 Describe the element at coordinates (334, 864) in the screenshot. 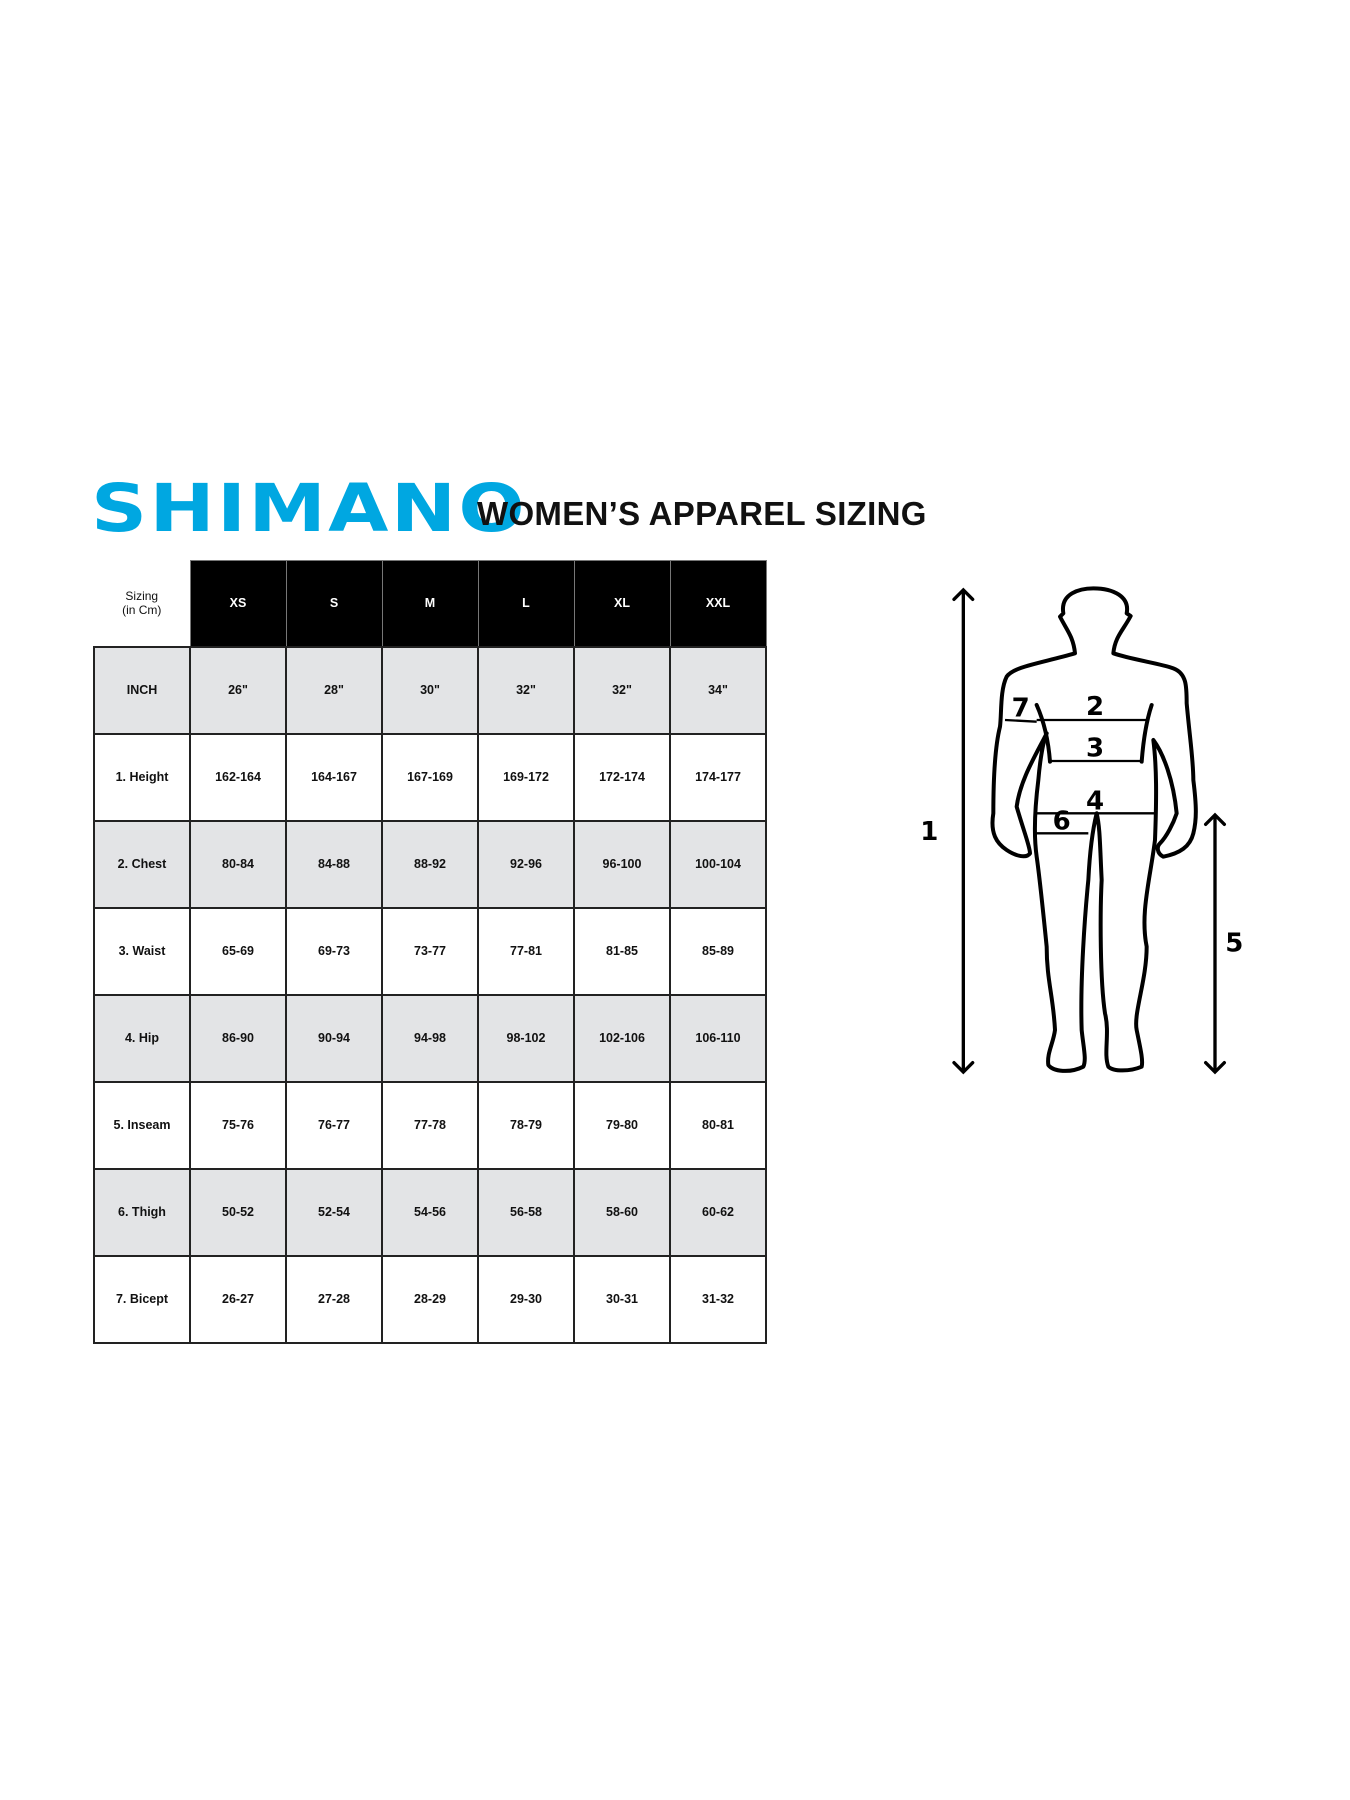

I see `table-cell: 84-88` at that location.